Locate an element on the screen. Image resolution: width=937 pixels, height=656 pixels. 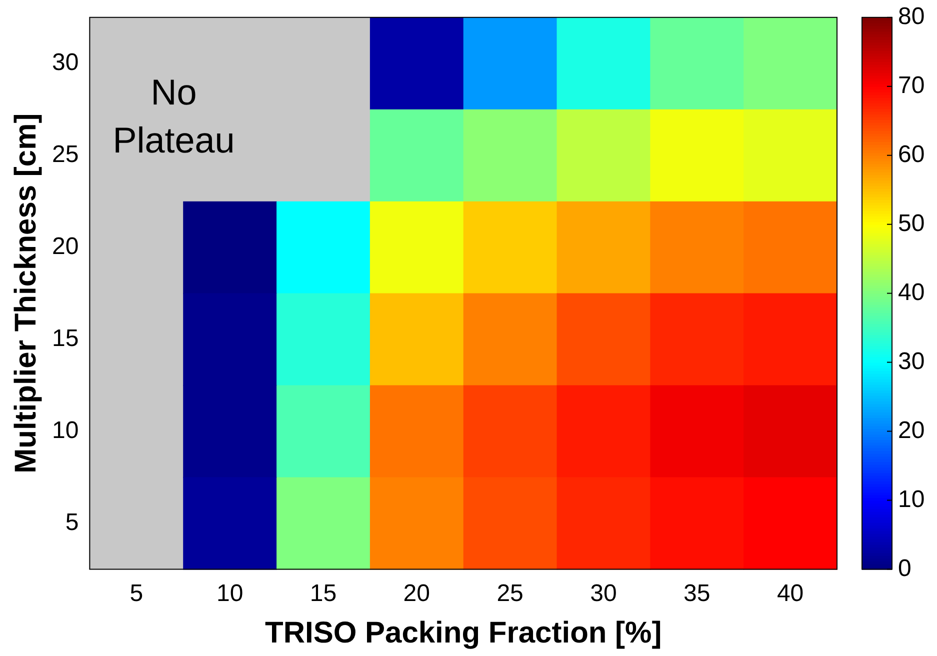
x-tick-label: 10 is located at coordinates (230, 594).